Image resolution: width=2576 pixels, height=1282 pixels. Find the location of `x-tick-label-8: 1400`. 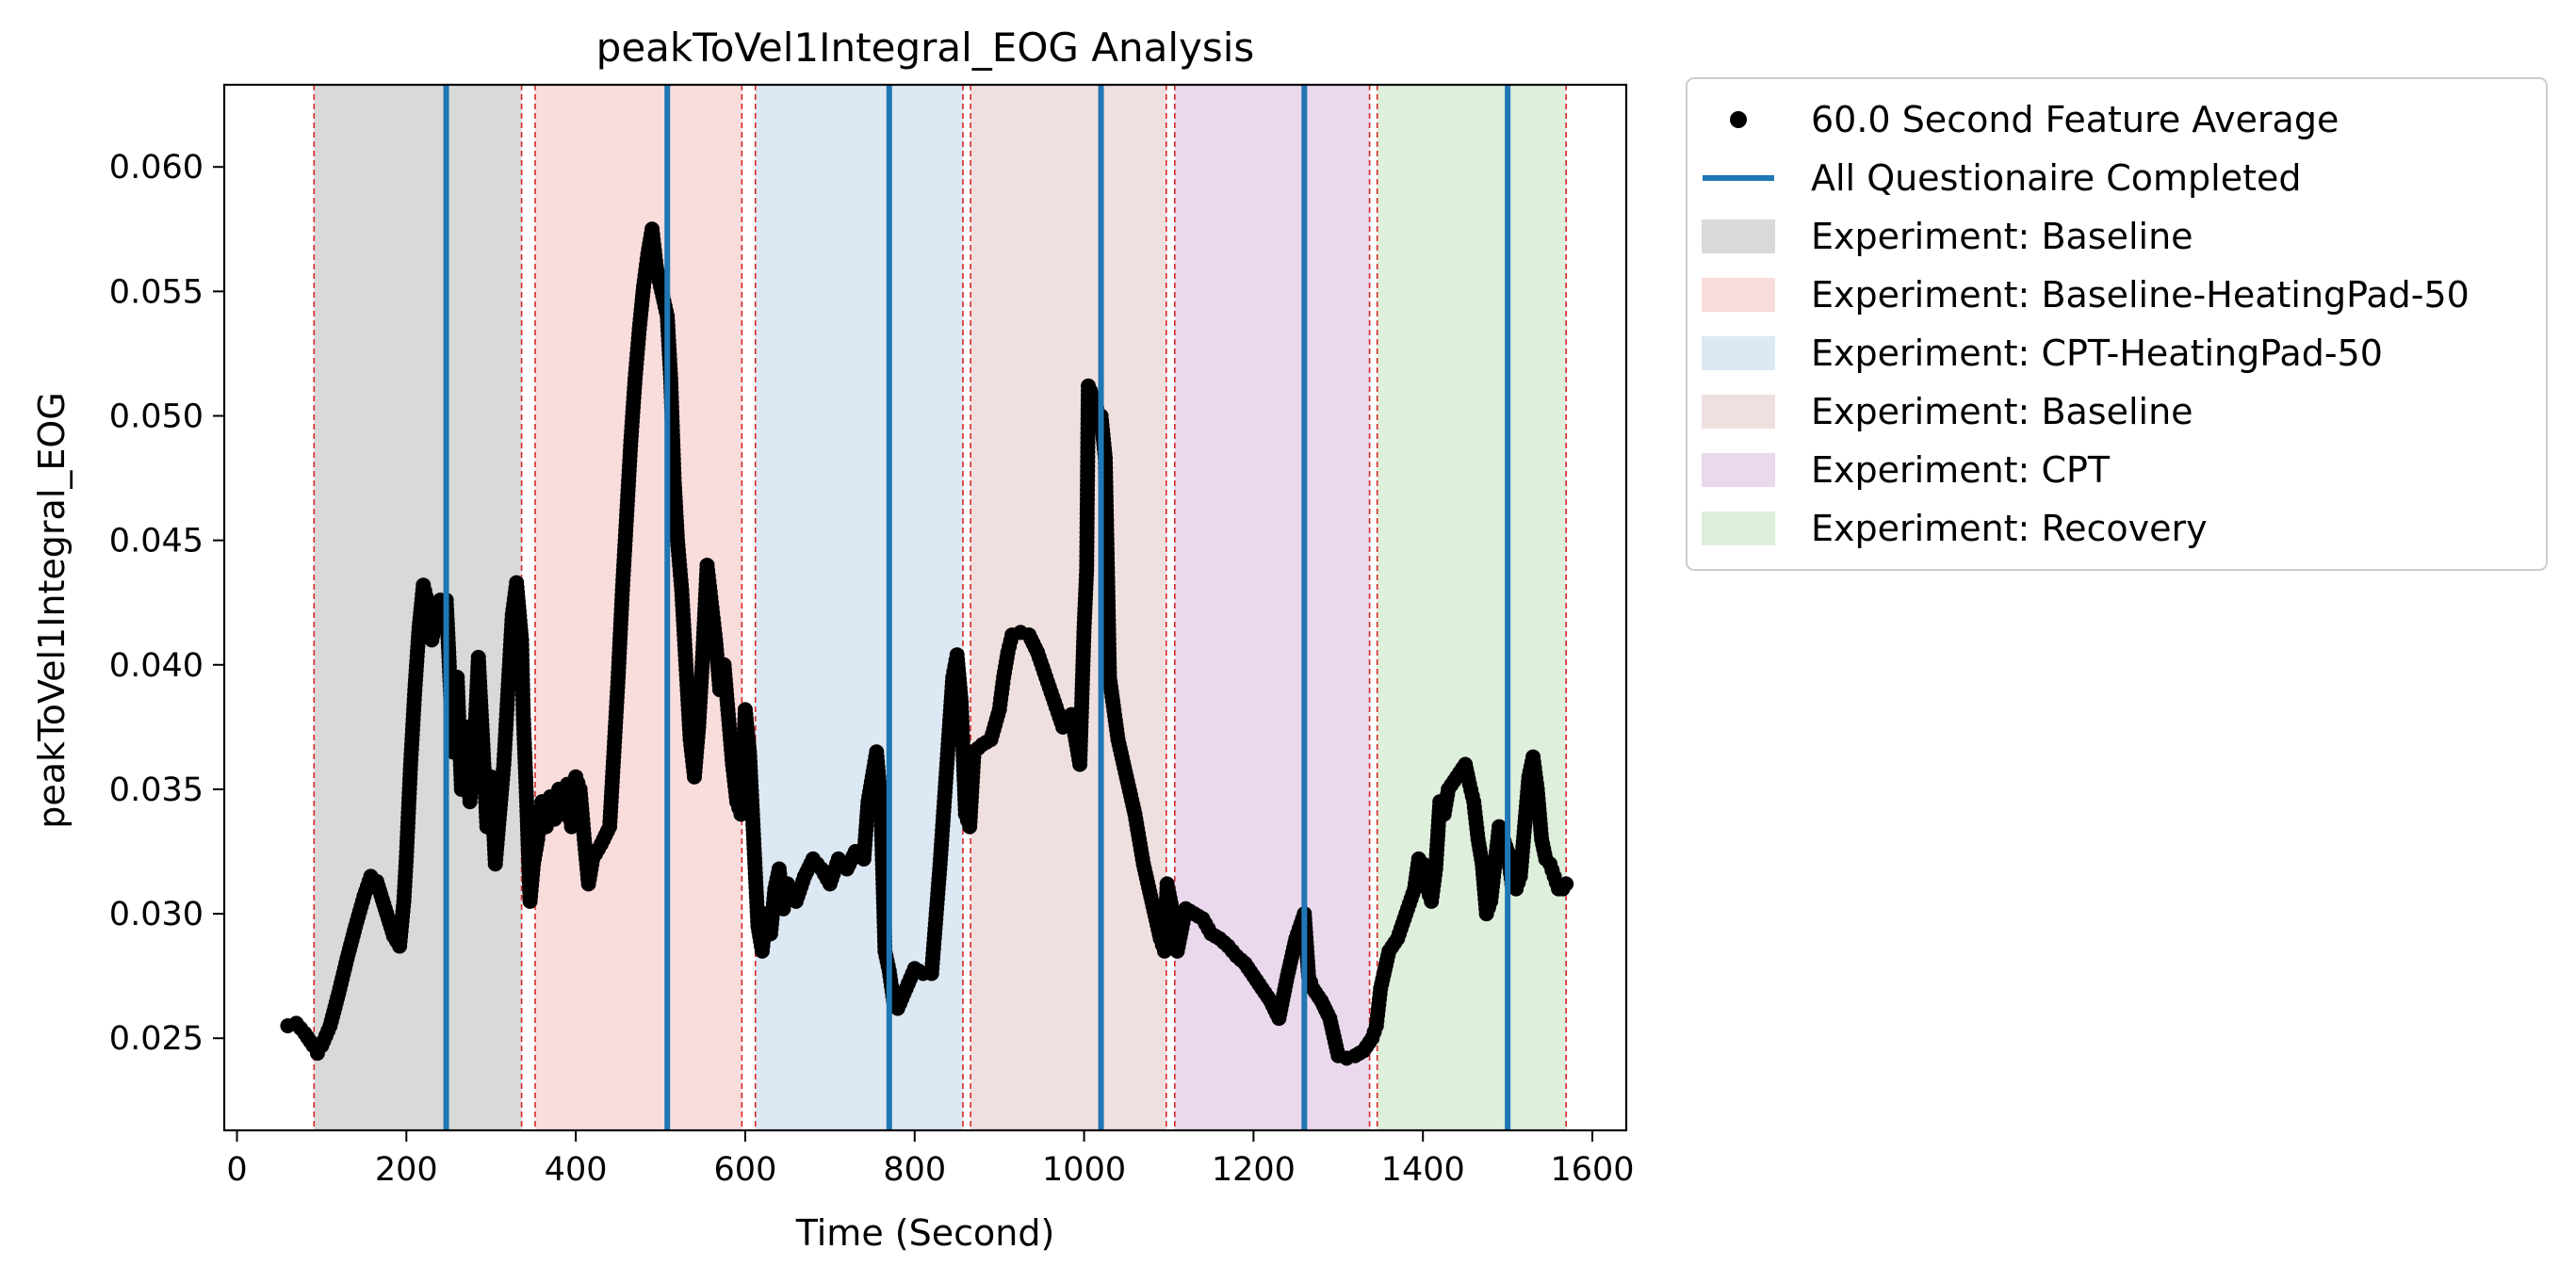

x-tick-label-8: 1400 is located at coordinates (1423, 1170).